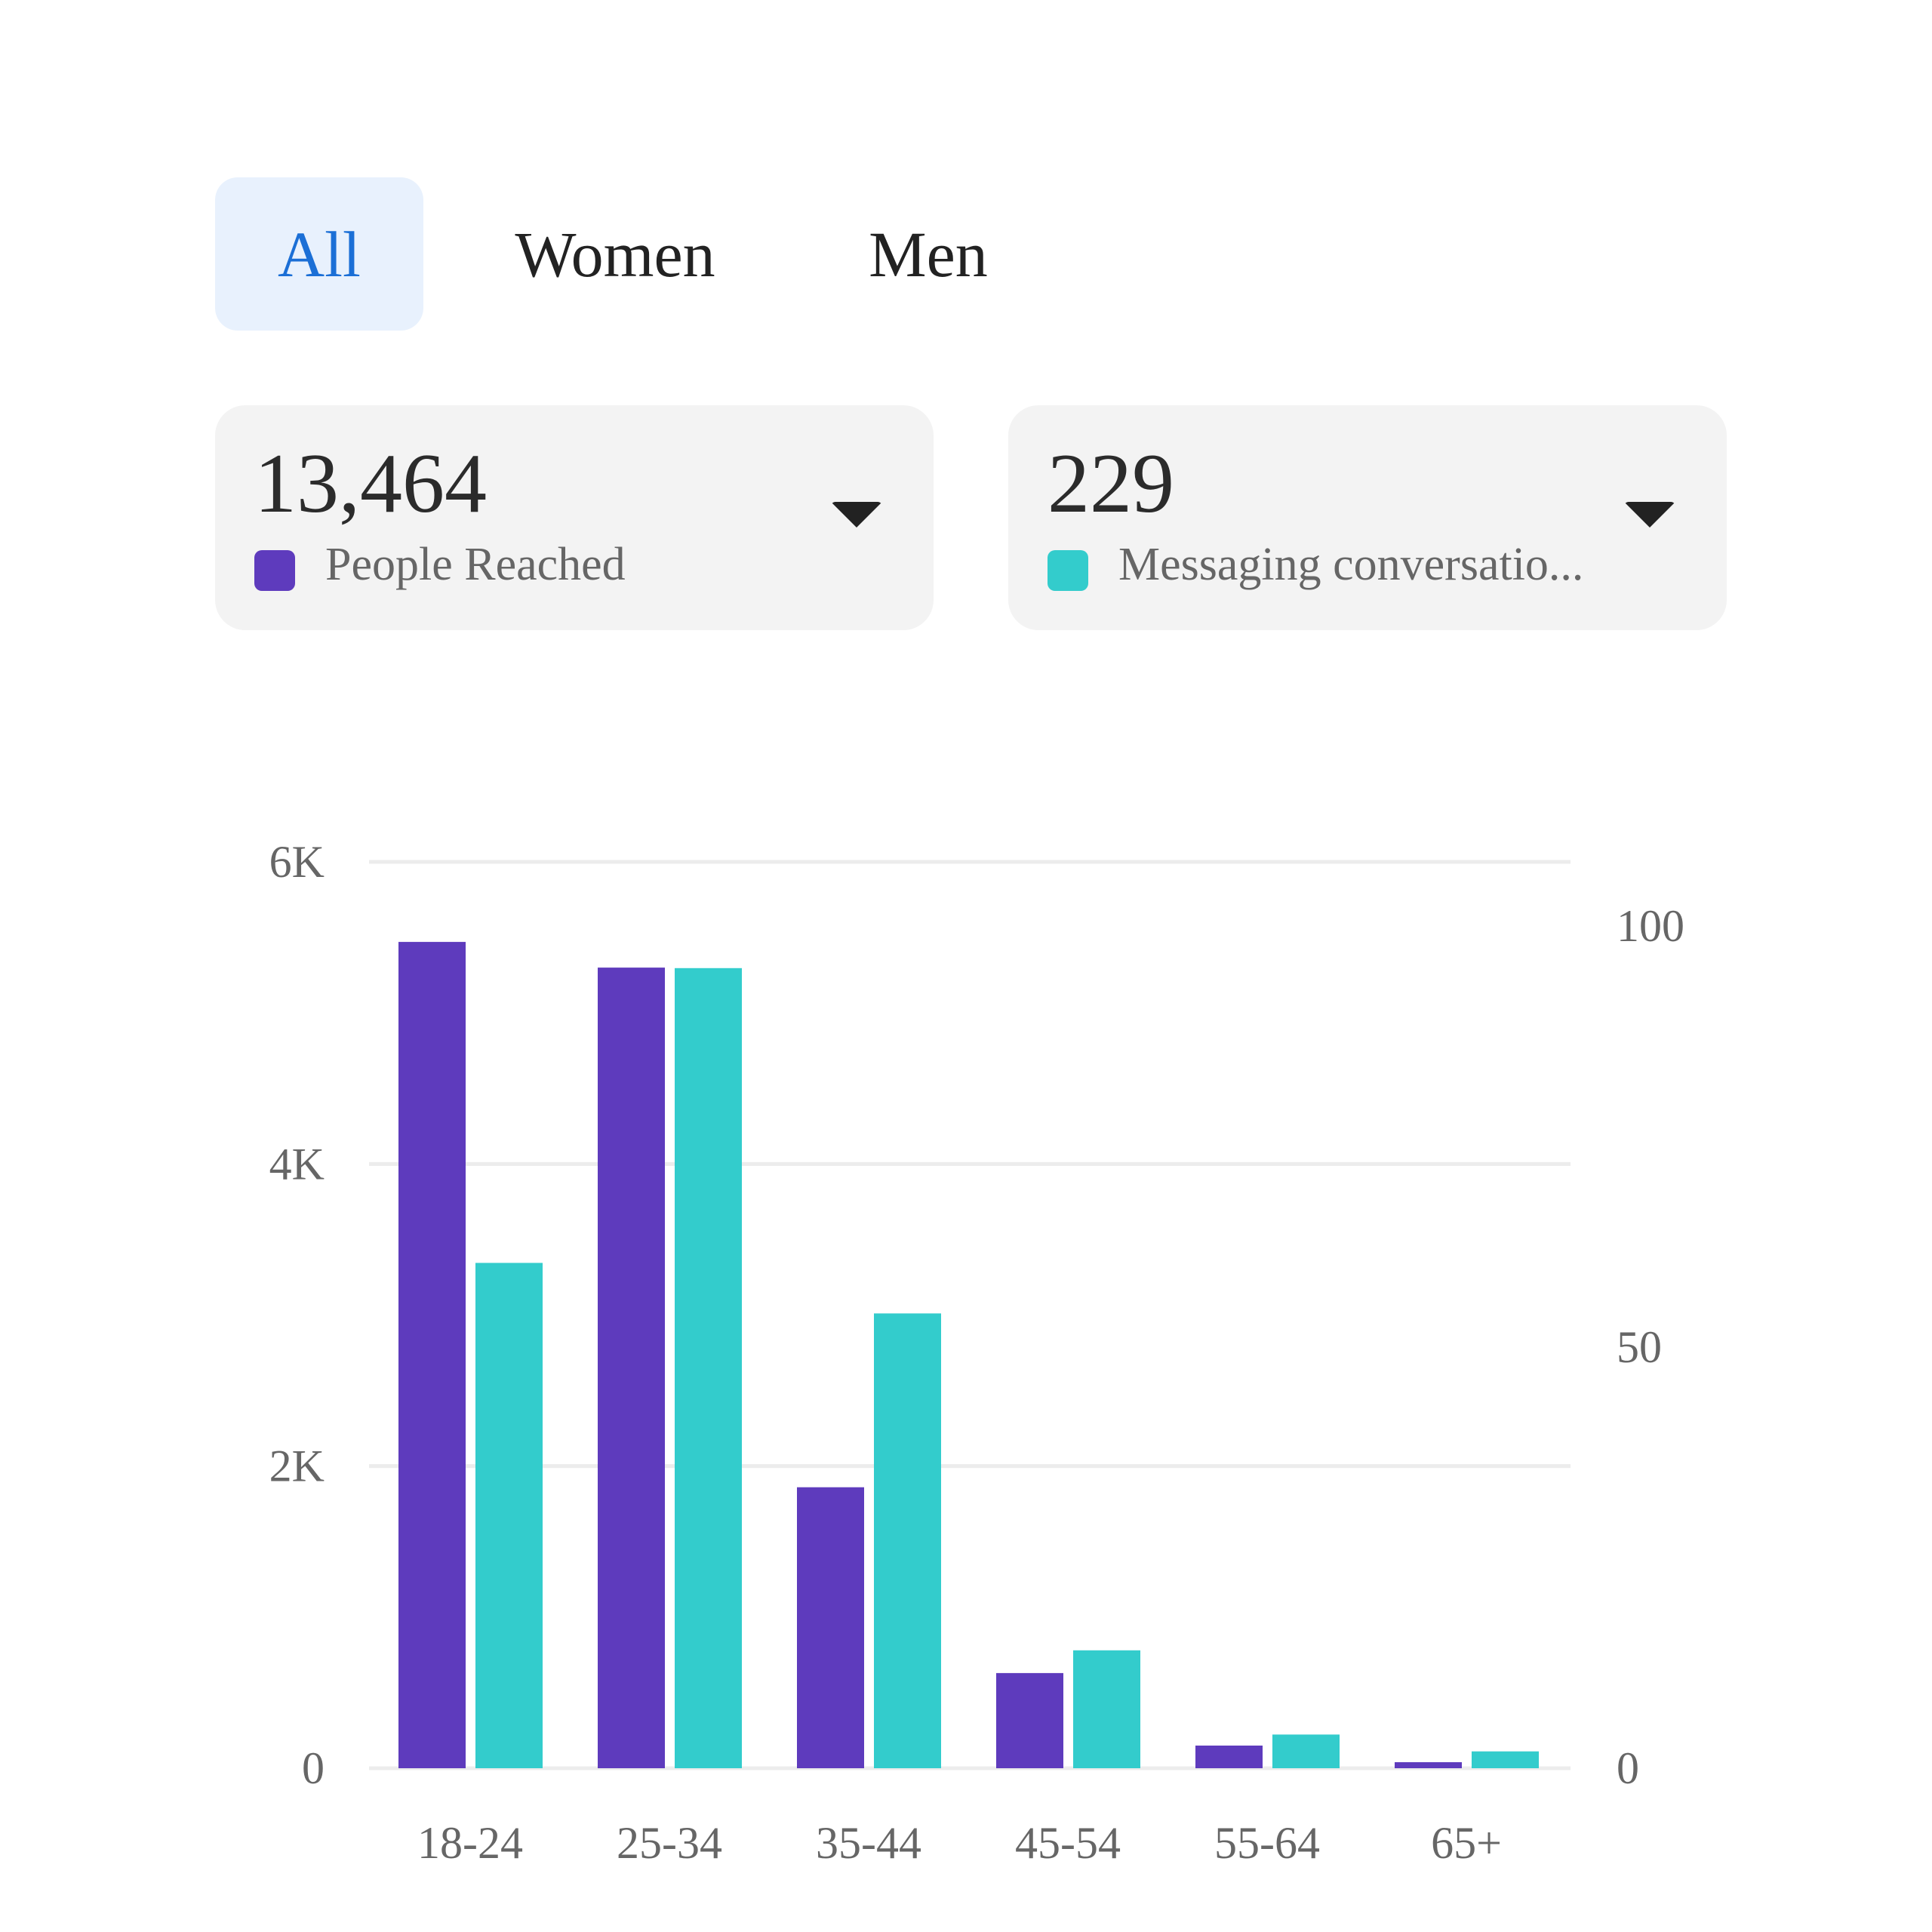  I want to click on metric-value: 229, so click(1111, 484).